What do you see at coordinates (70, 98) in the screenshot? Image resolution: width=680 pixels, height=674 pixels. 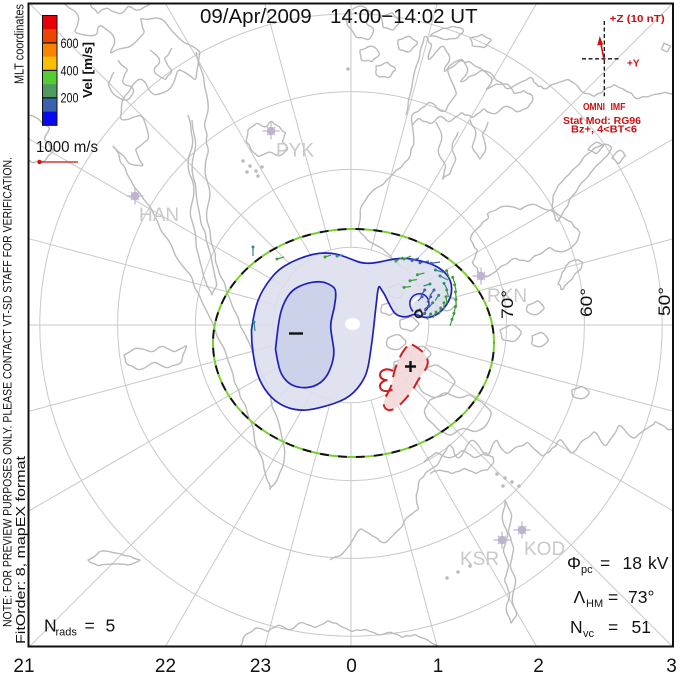 I see `svg-text: 200` at bounding box center [70, 98].